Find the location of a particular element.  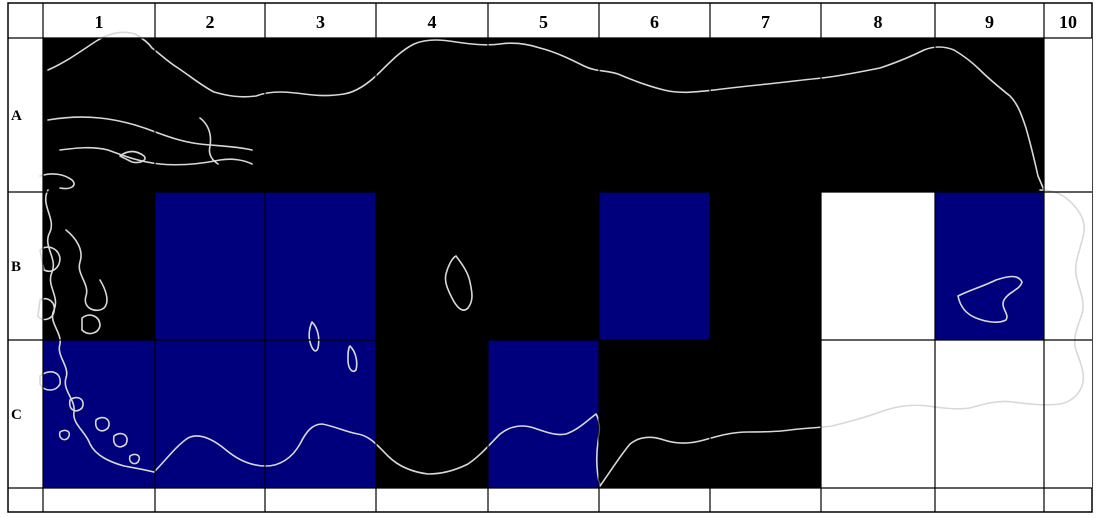

cell-C9 is located at coordinates (989, 414).